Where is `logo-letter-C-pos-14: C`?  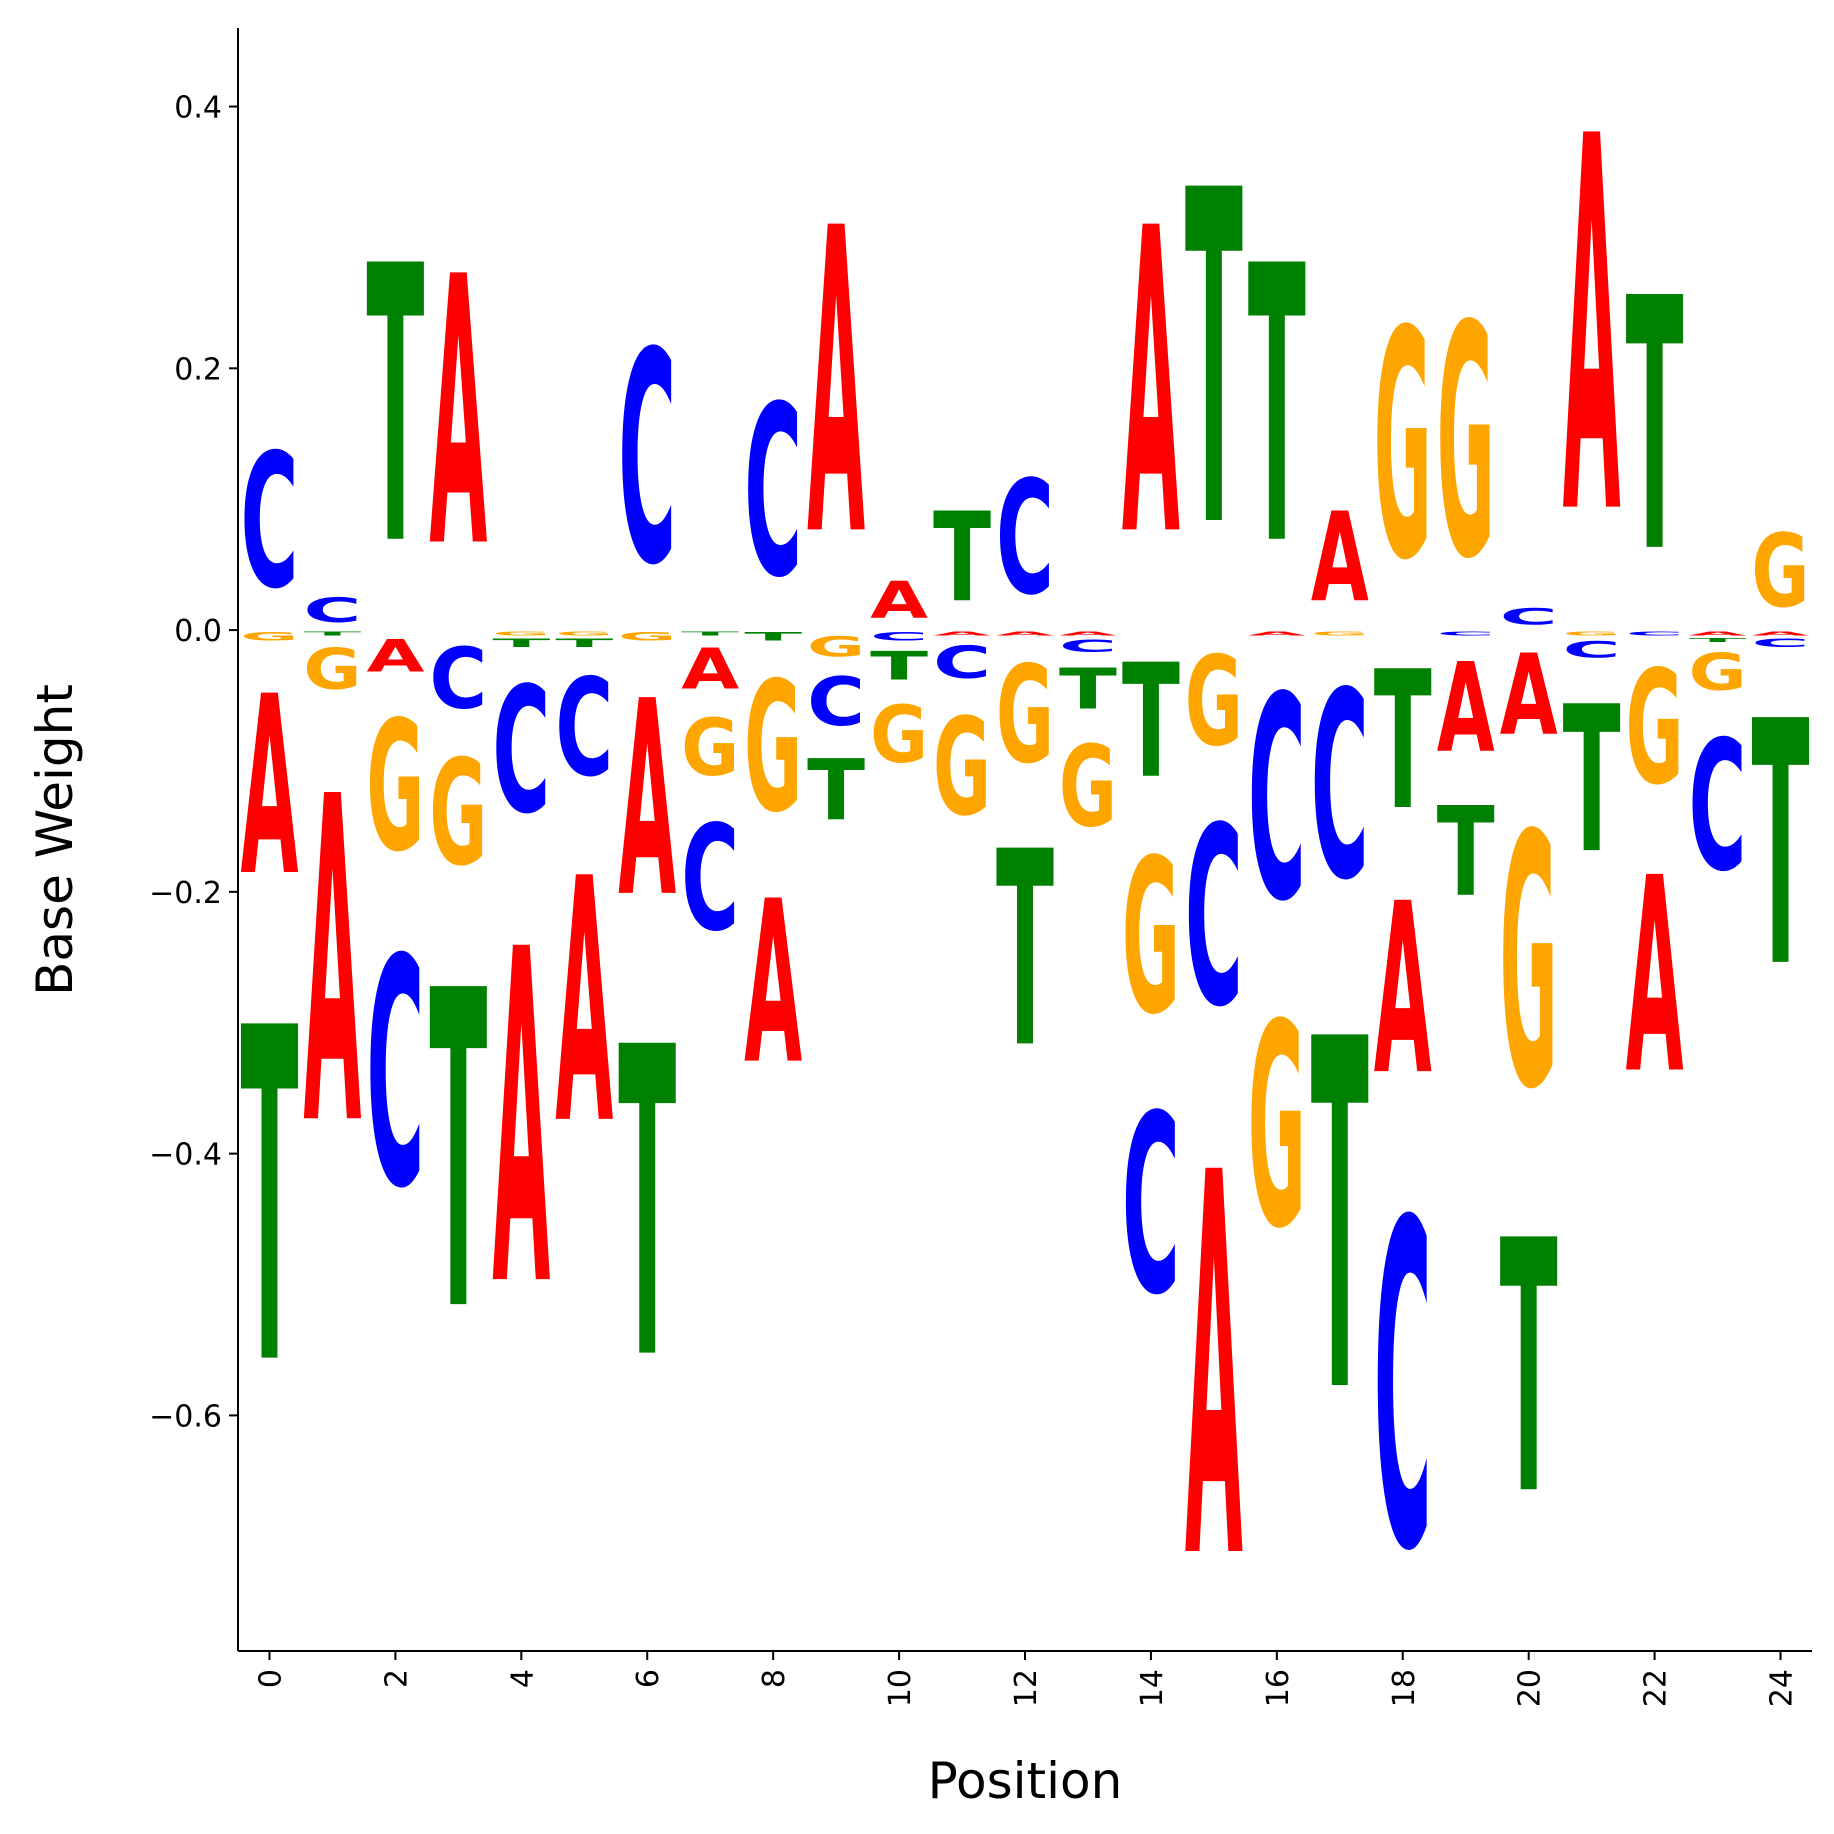
logo-letter-C-pos-14: C is located at coordinates (1151, 1206).